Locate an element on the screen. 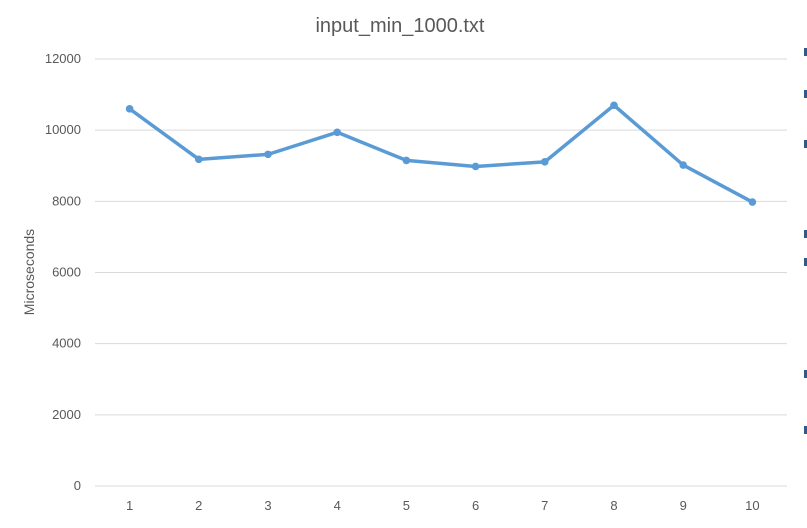 The height and width of the screenshot is (528, 807). y-axis-title: Microseconds is located at coordinates (29, 272).